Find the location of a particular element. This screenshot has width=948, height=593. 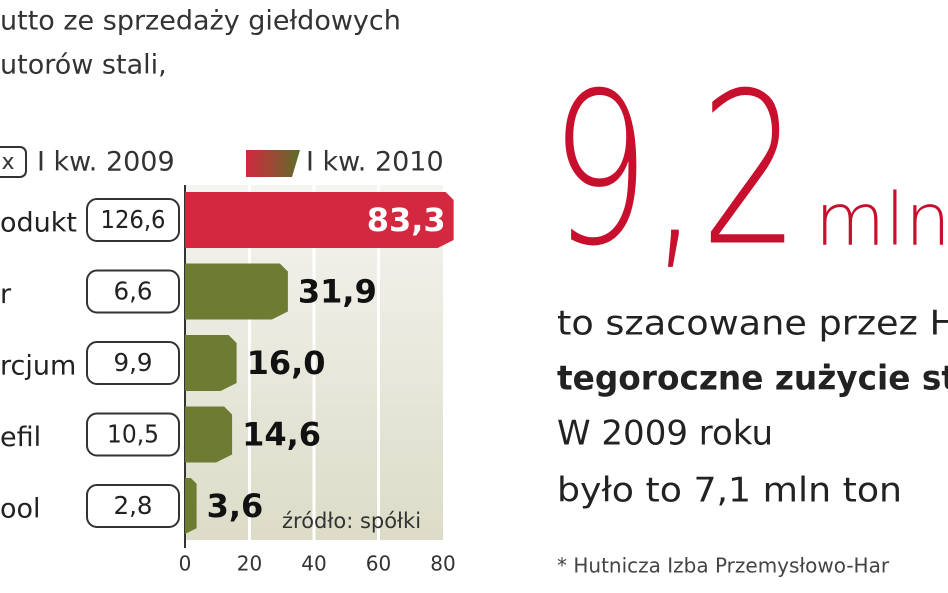

title-line: utto ze sprzedaży giełdowych is located at coordinates (200, 21).